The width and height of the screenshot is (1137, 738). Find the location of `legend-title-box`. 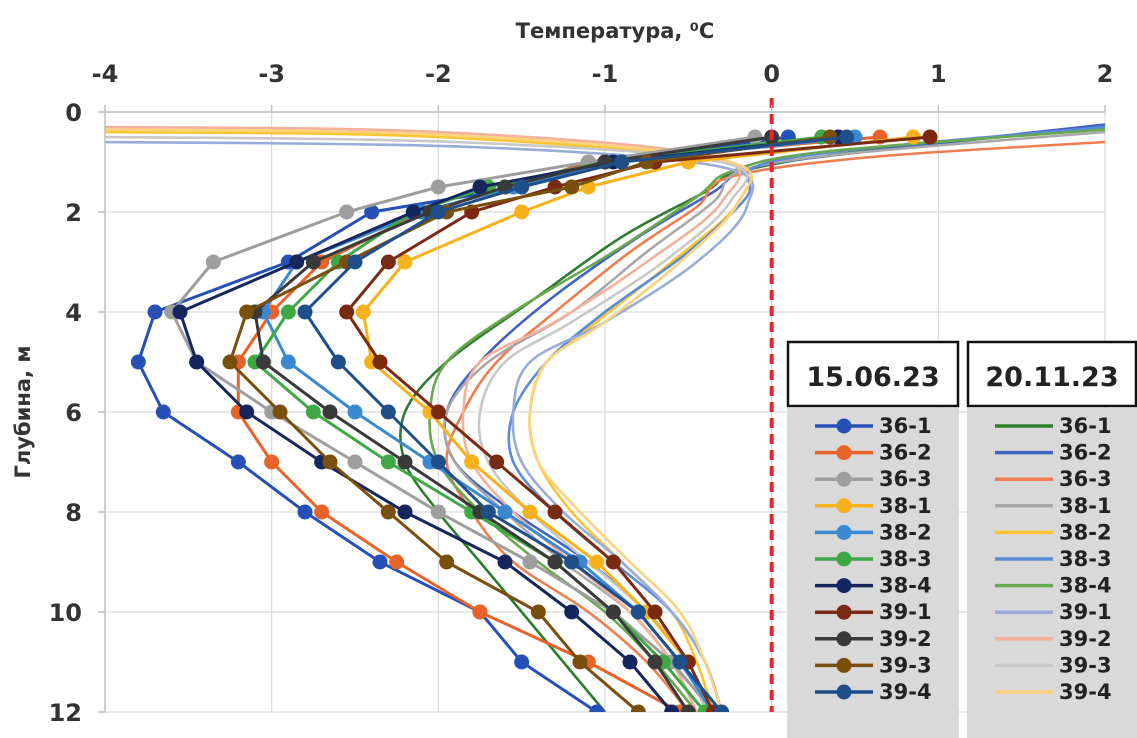

legend-title-box is located at coordinates (873, 374).